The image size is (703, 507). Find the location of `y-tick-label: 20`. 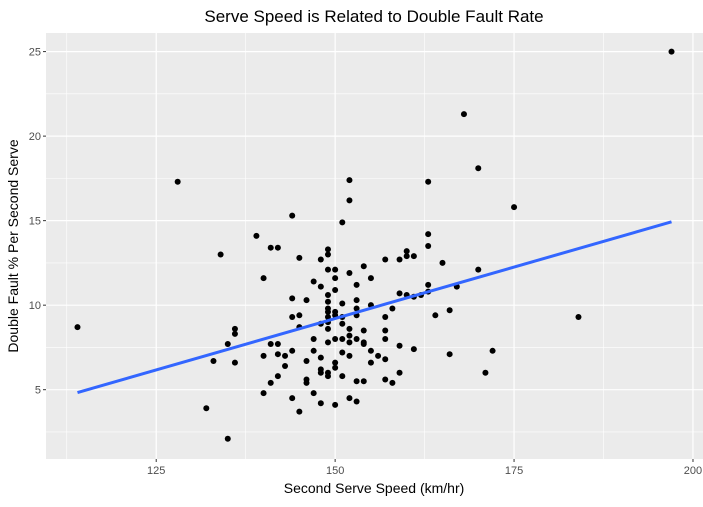

y-tick-label: 20 is located at coordinates (35, 137).